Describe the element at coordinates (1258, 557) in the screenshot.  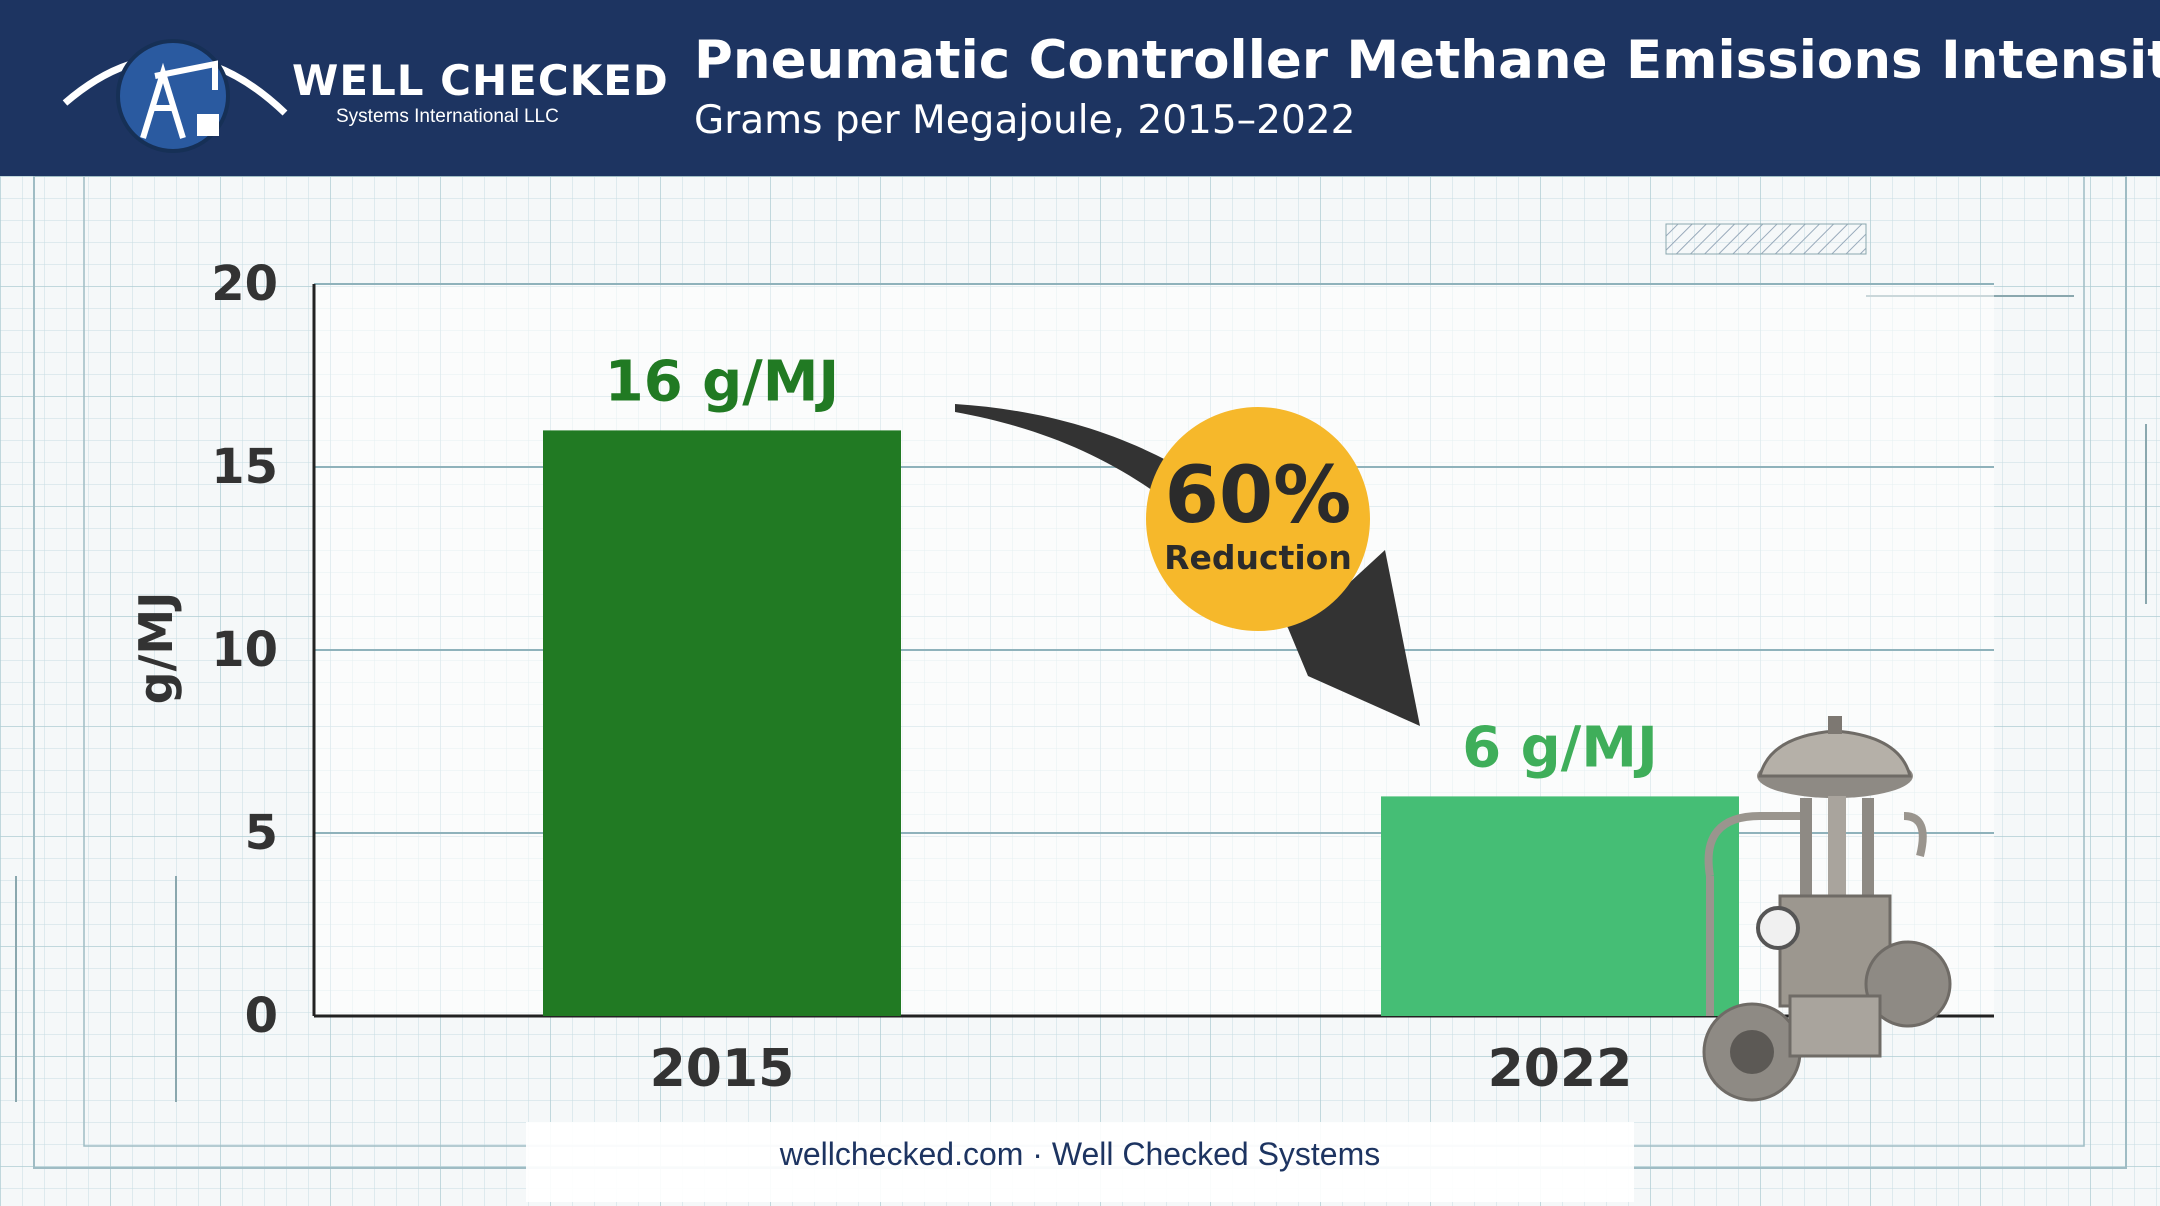
I see `reduction-badge-label: Reduction` at that location.